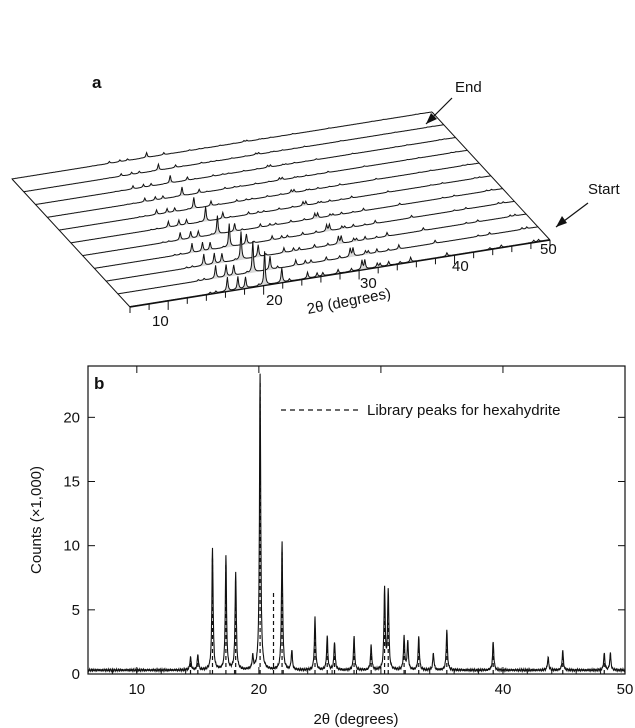 The image size is (635, 728). What do you see at coordinates (604, 189) in the screenshot?
I see `annotation-start: Start` at bounding box center [604, 189].